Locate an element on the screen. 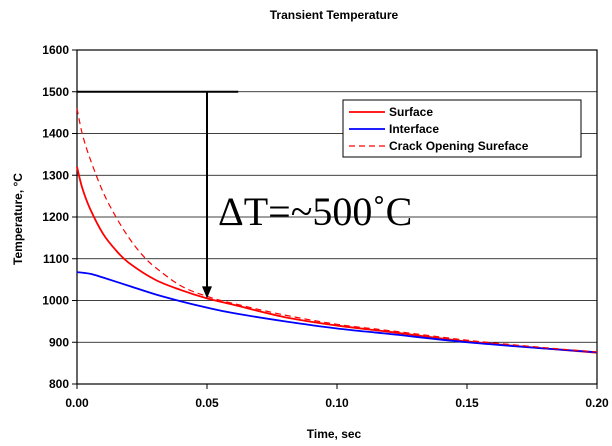 This screenshot has width=612, height=446. x-ticks: 0.00 0.05 0.10 0.15 0.20 is located at coordinates (337, 397).